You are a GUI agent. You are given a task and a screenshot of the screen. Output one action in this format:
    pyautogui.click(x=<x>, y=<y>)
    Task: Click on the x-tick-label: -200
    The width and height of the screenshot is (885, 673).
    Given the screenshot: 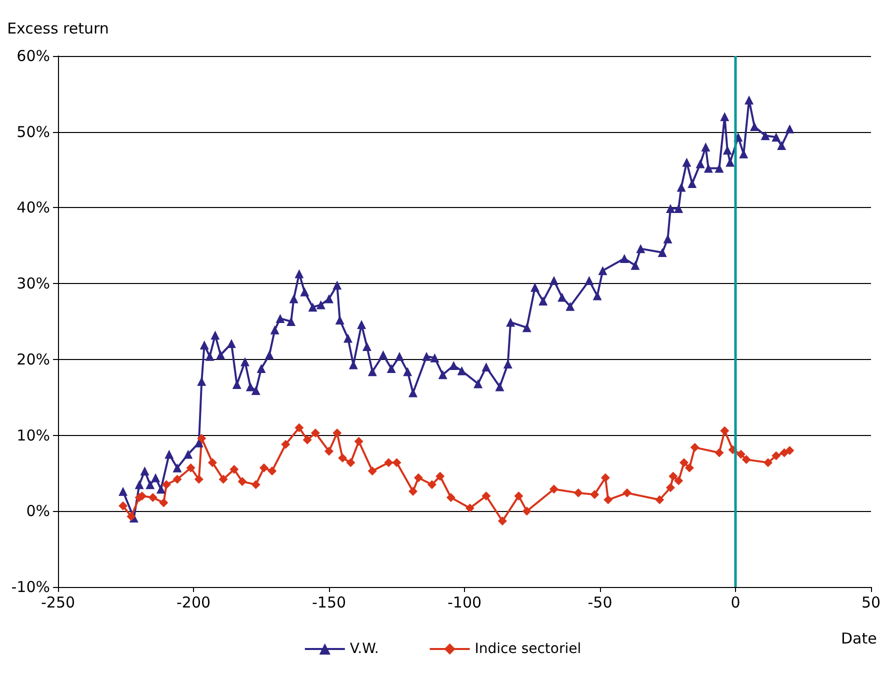 What is the action you would take?
    pyautogui.click(x=193, y=603)
    